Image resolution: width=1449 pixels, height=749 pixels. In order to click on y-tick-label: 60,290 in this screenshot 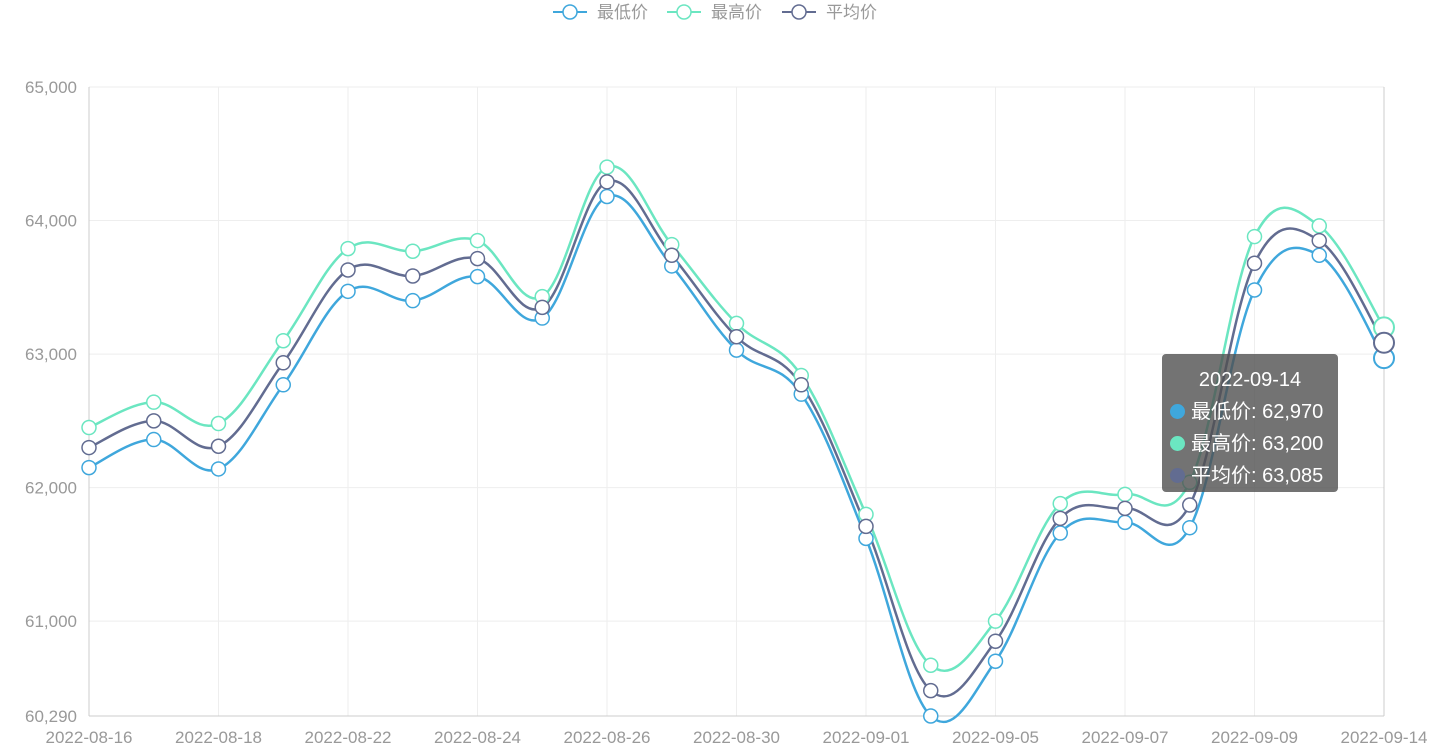, I will do `click(51, 716)`.